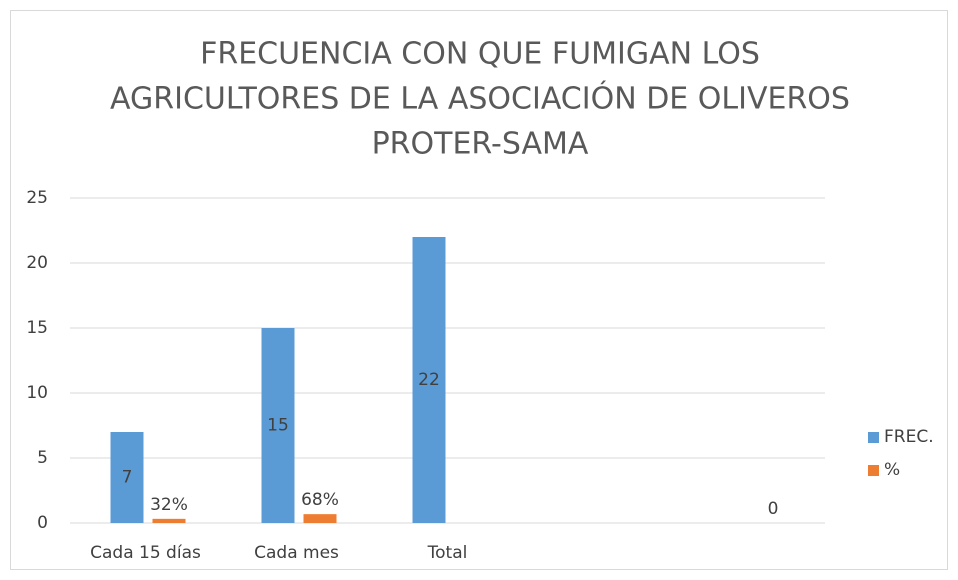 The image size is (958, 580). Describe the element at coordinates (447, 553) in the screenshot. I see `x-tick-label: Total` at that location.